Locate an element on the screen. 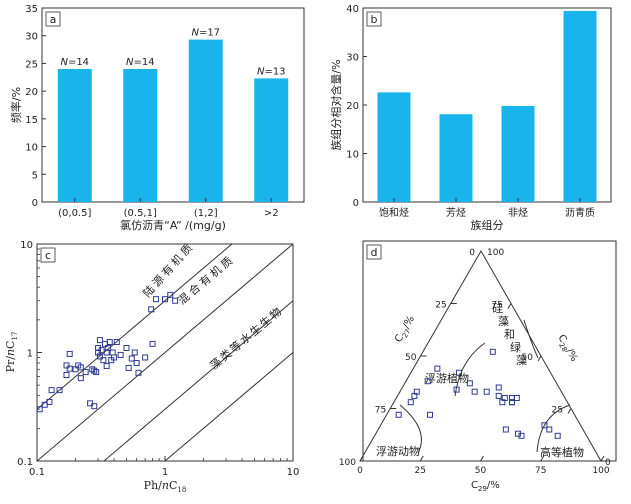 The height and width of the screenshot is (504, 631). zone-label-diatom-3: 和 is located at coordinates (509, 334).